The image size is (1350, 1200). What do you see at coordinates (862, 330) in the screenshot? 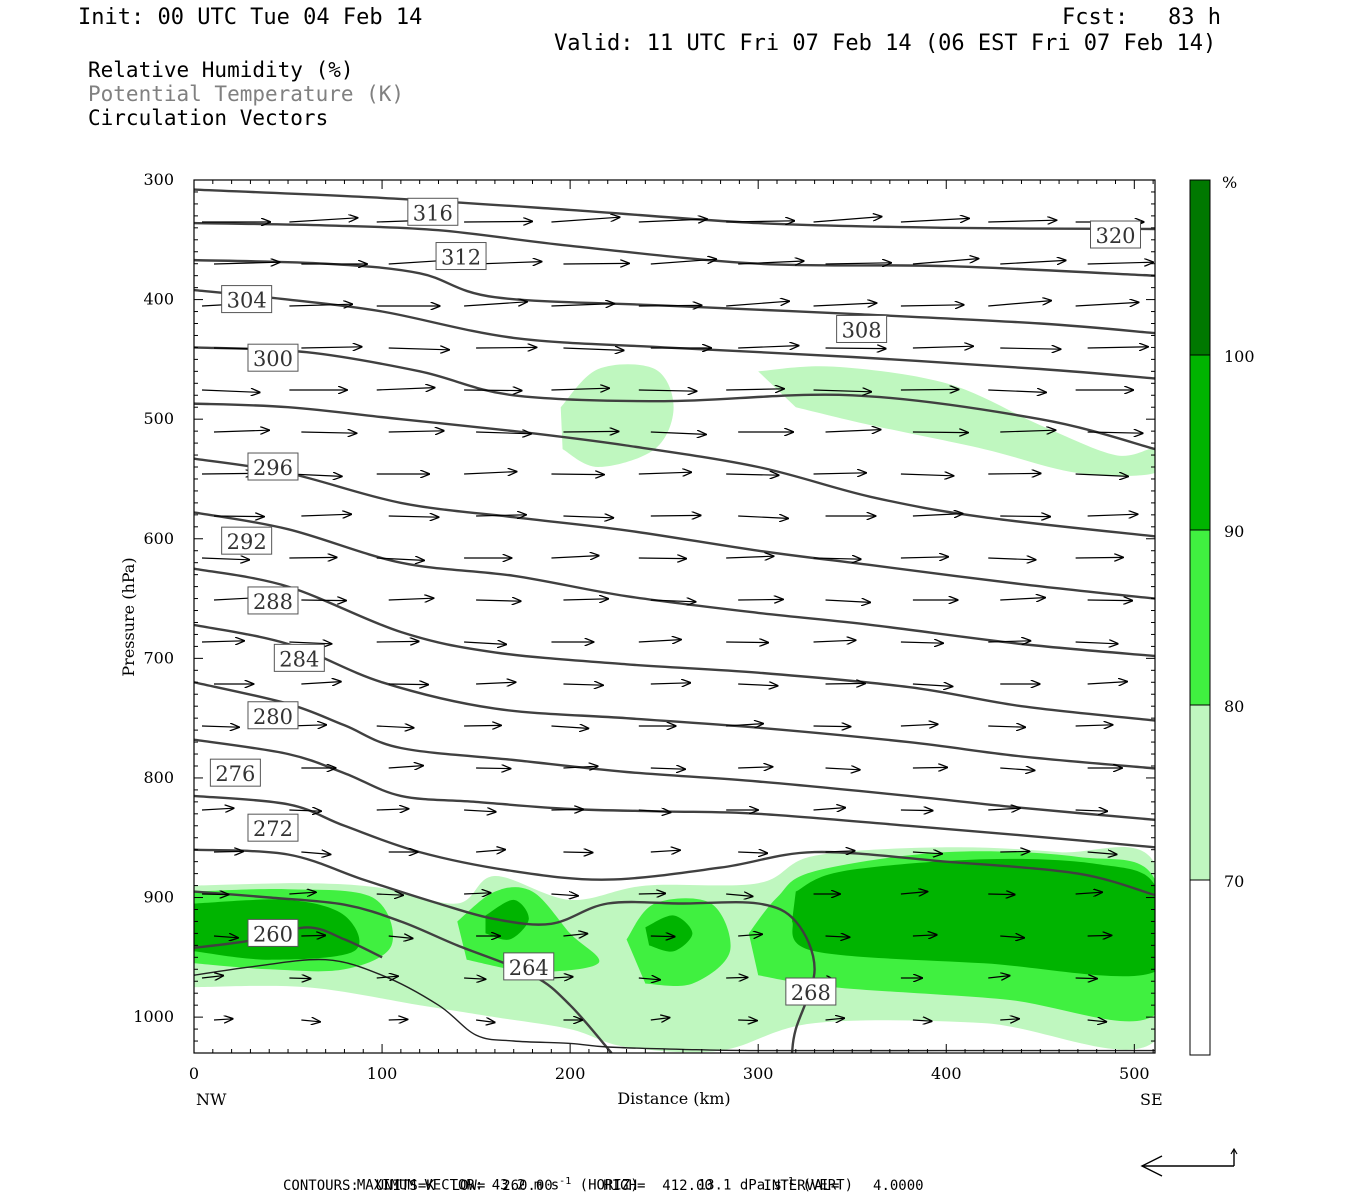
I see `theta-308-label: 308` at bounding box center [862, 330].